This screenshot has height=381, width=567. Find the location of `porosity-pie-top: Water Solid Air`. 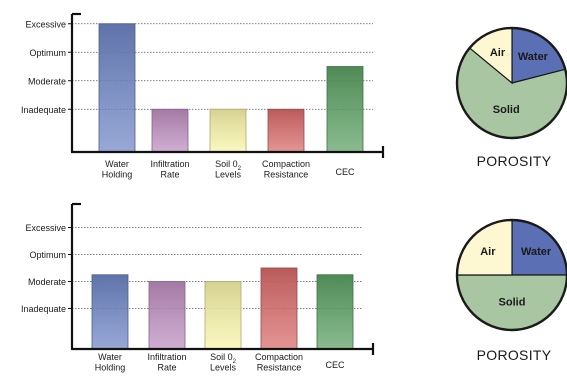

porosity-pie-top: Water Solid Air is located at coordinates (511, 83).